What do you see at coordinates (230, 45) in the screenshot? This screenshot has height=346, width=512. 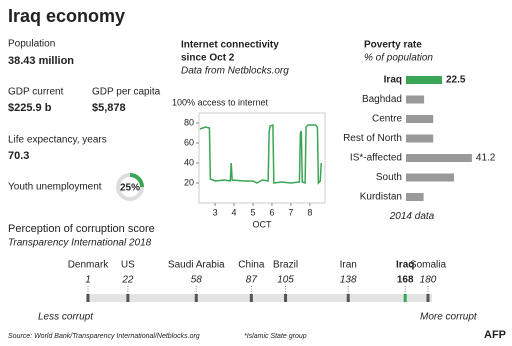 I see `chart-title: Internet connectivity` at bounding box center [230, 45].